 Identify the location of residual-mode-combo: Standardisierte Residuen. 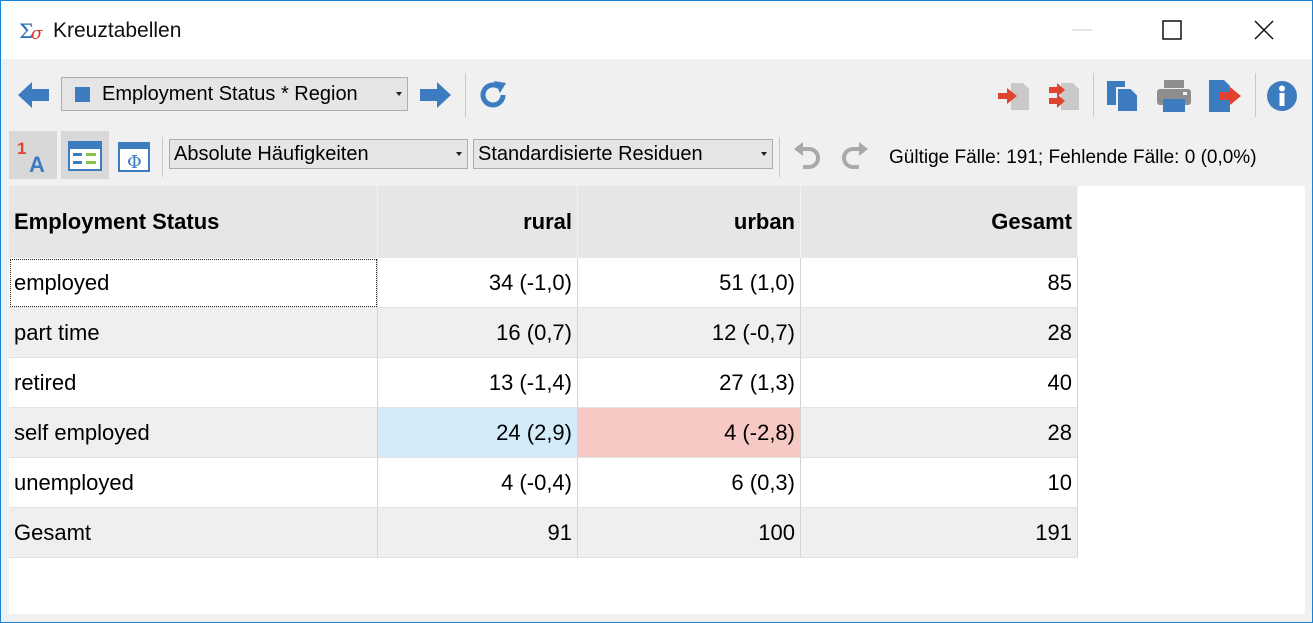
(623, 154).